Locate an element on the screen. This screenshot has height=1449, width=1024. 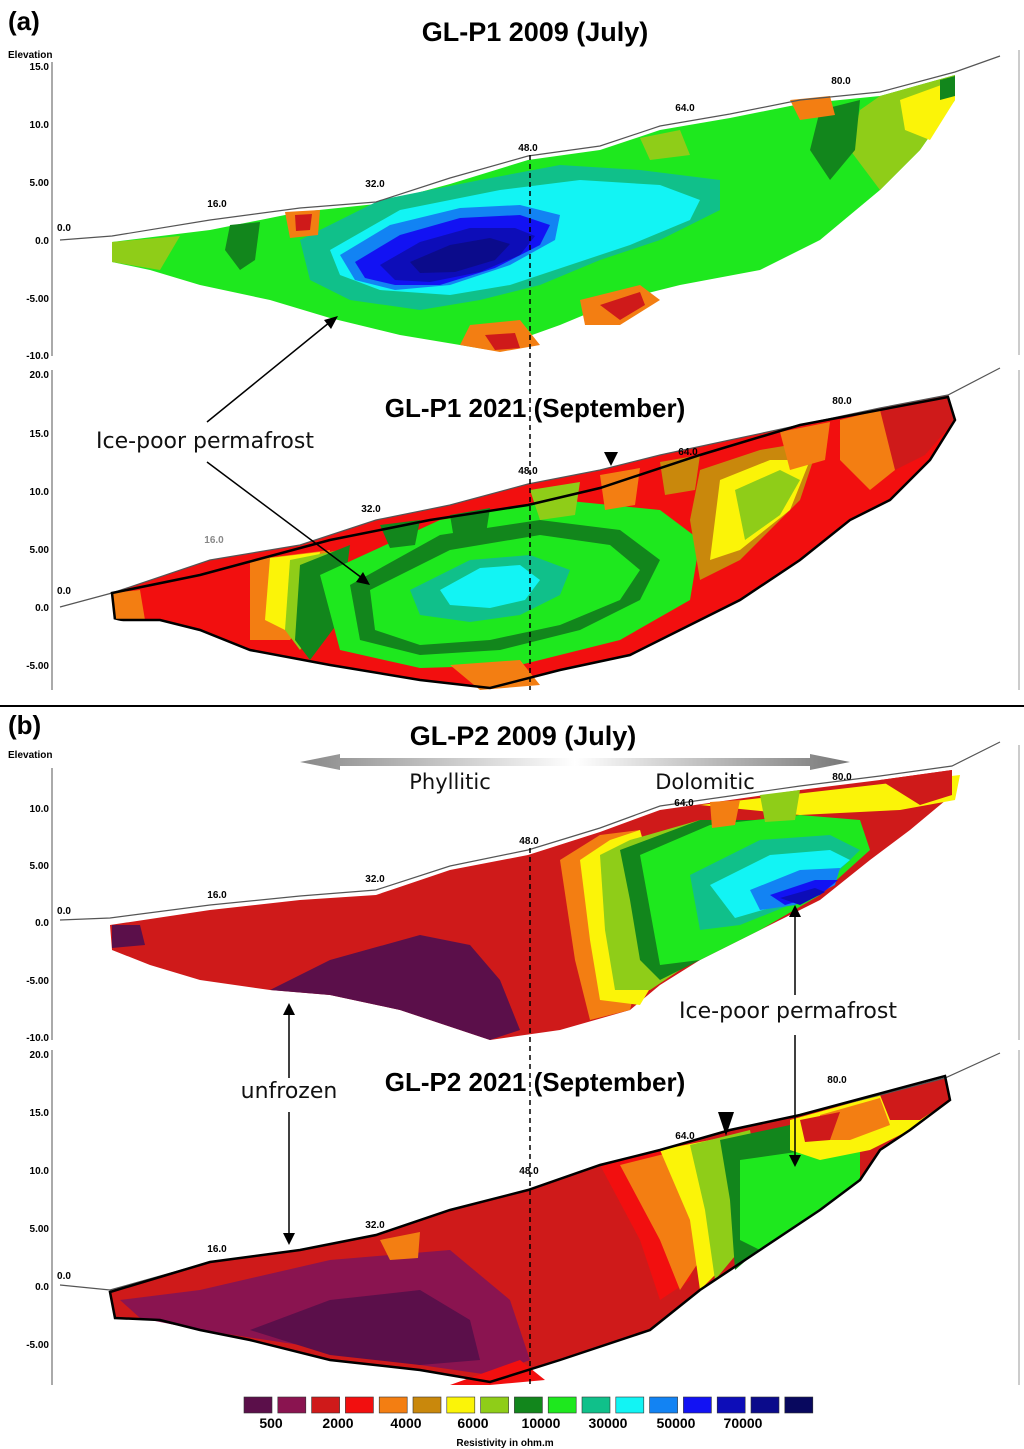
panel-b-top-yticks: 10.0 5.00 0.0 -5.00 -10.0 is located at coordinates (37, 924).